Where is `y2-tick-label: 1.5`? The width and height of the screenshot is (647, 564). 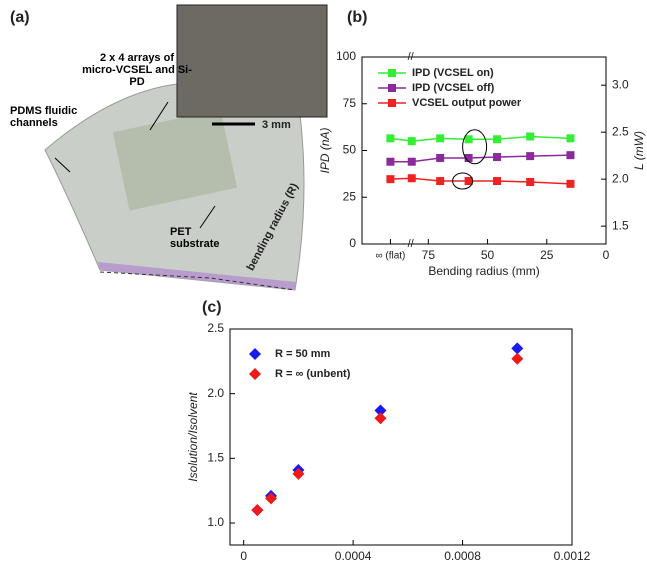 y2-tick-label: 1.5 is located at coordinates (620, 225).